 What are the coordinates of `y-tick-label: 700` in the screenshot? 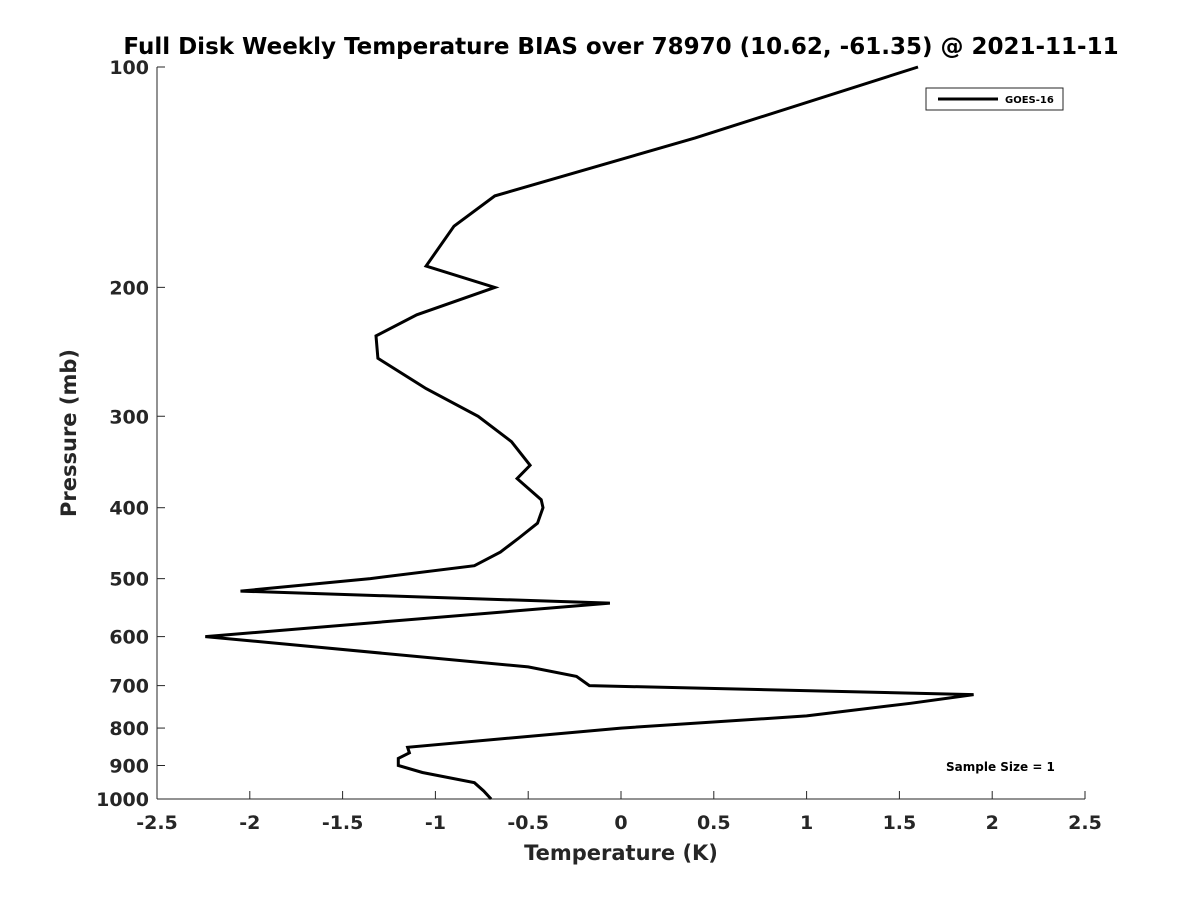 It's located at (129, 687).